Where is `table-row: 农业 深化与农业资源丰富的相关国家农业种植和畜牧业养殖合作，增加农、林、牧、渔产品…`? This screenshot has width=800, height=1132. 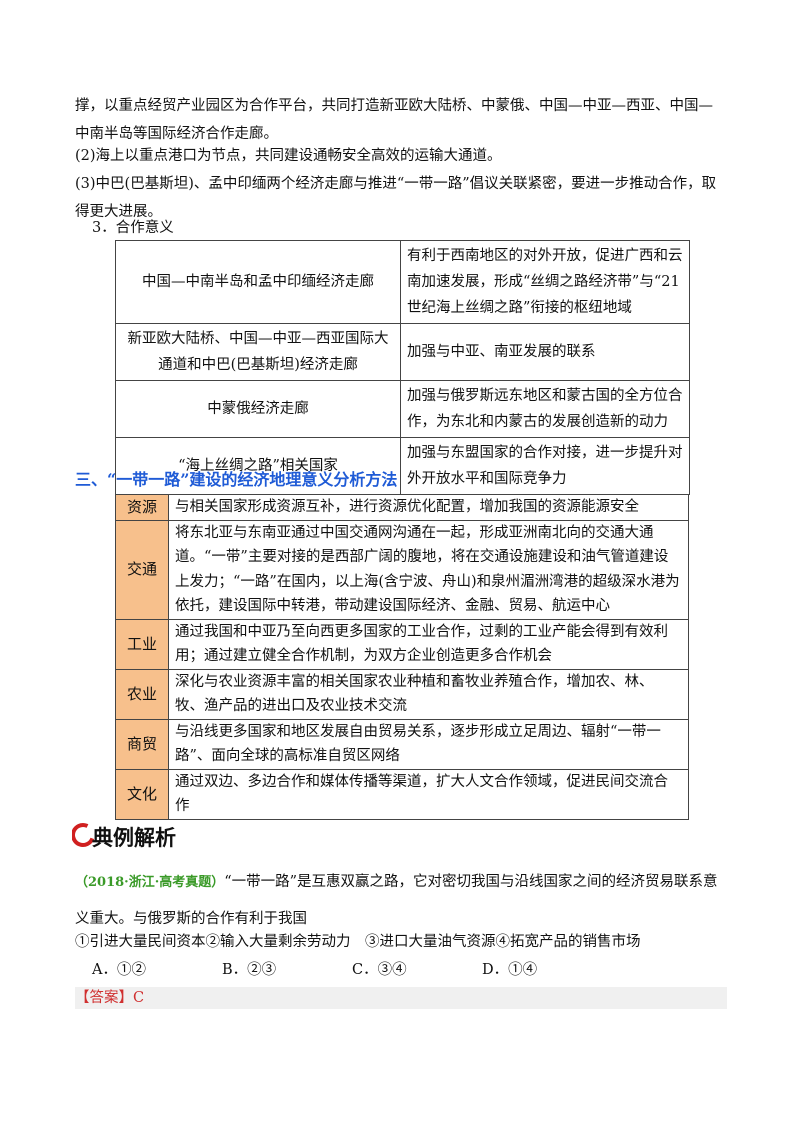
table-row: 农业 深化与农业资源丰富的相关国家农业种植和畜牧业养殖合作，增加农、林、牧、渔产品… is located at coordinates (402, 694).